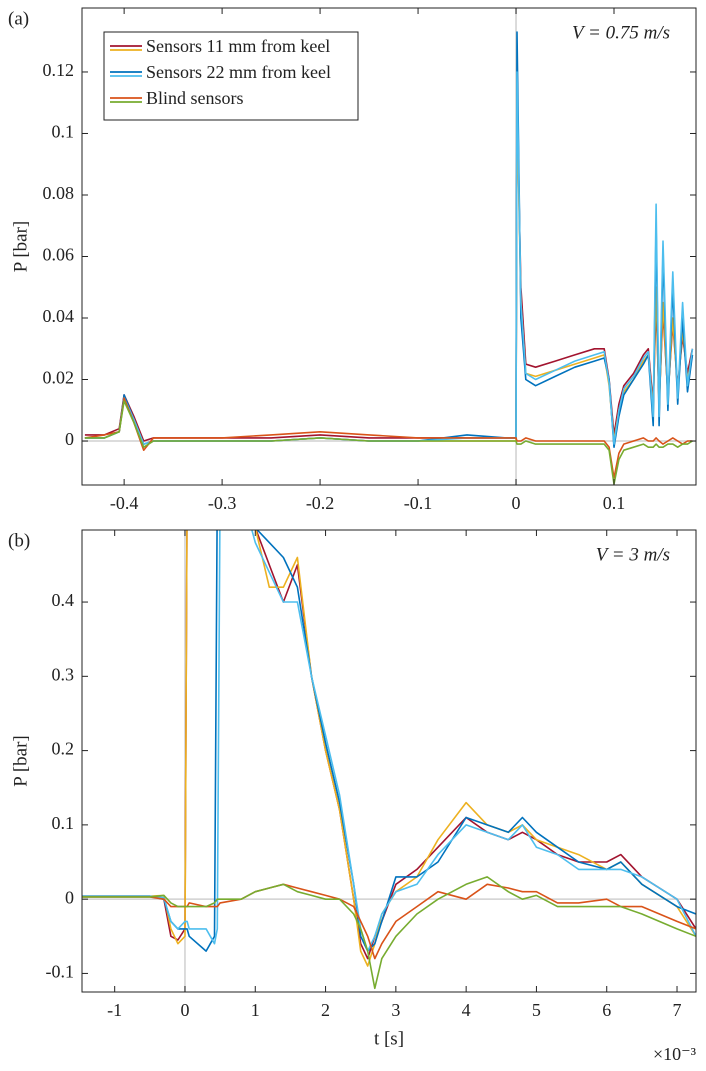 The width and height of the screenshot is (706, 1071). Describe the element at coordinates (114, 1010) in the screenshot. I see `x-tick-label: -1` at that location.